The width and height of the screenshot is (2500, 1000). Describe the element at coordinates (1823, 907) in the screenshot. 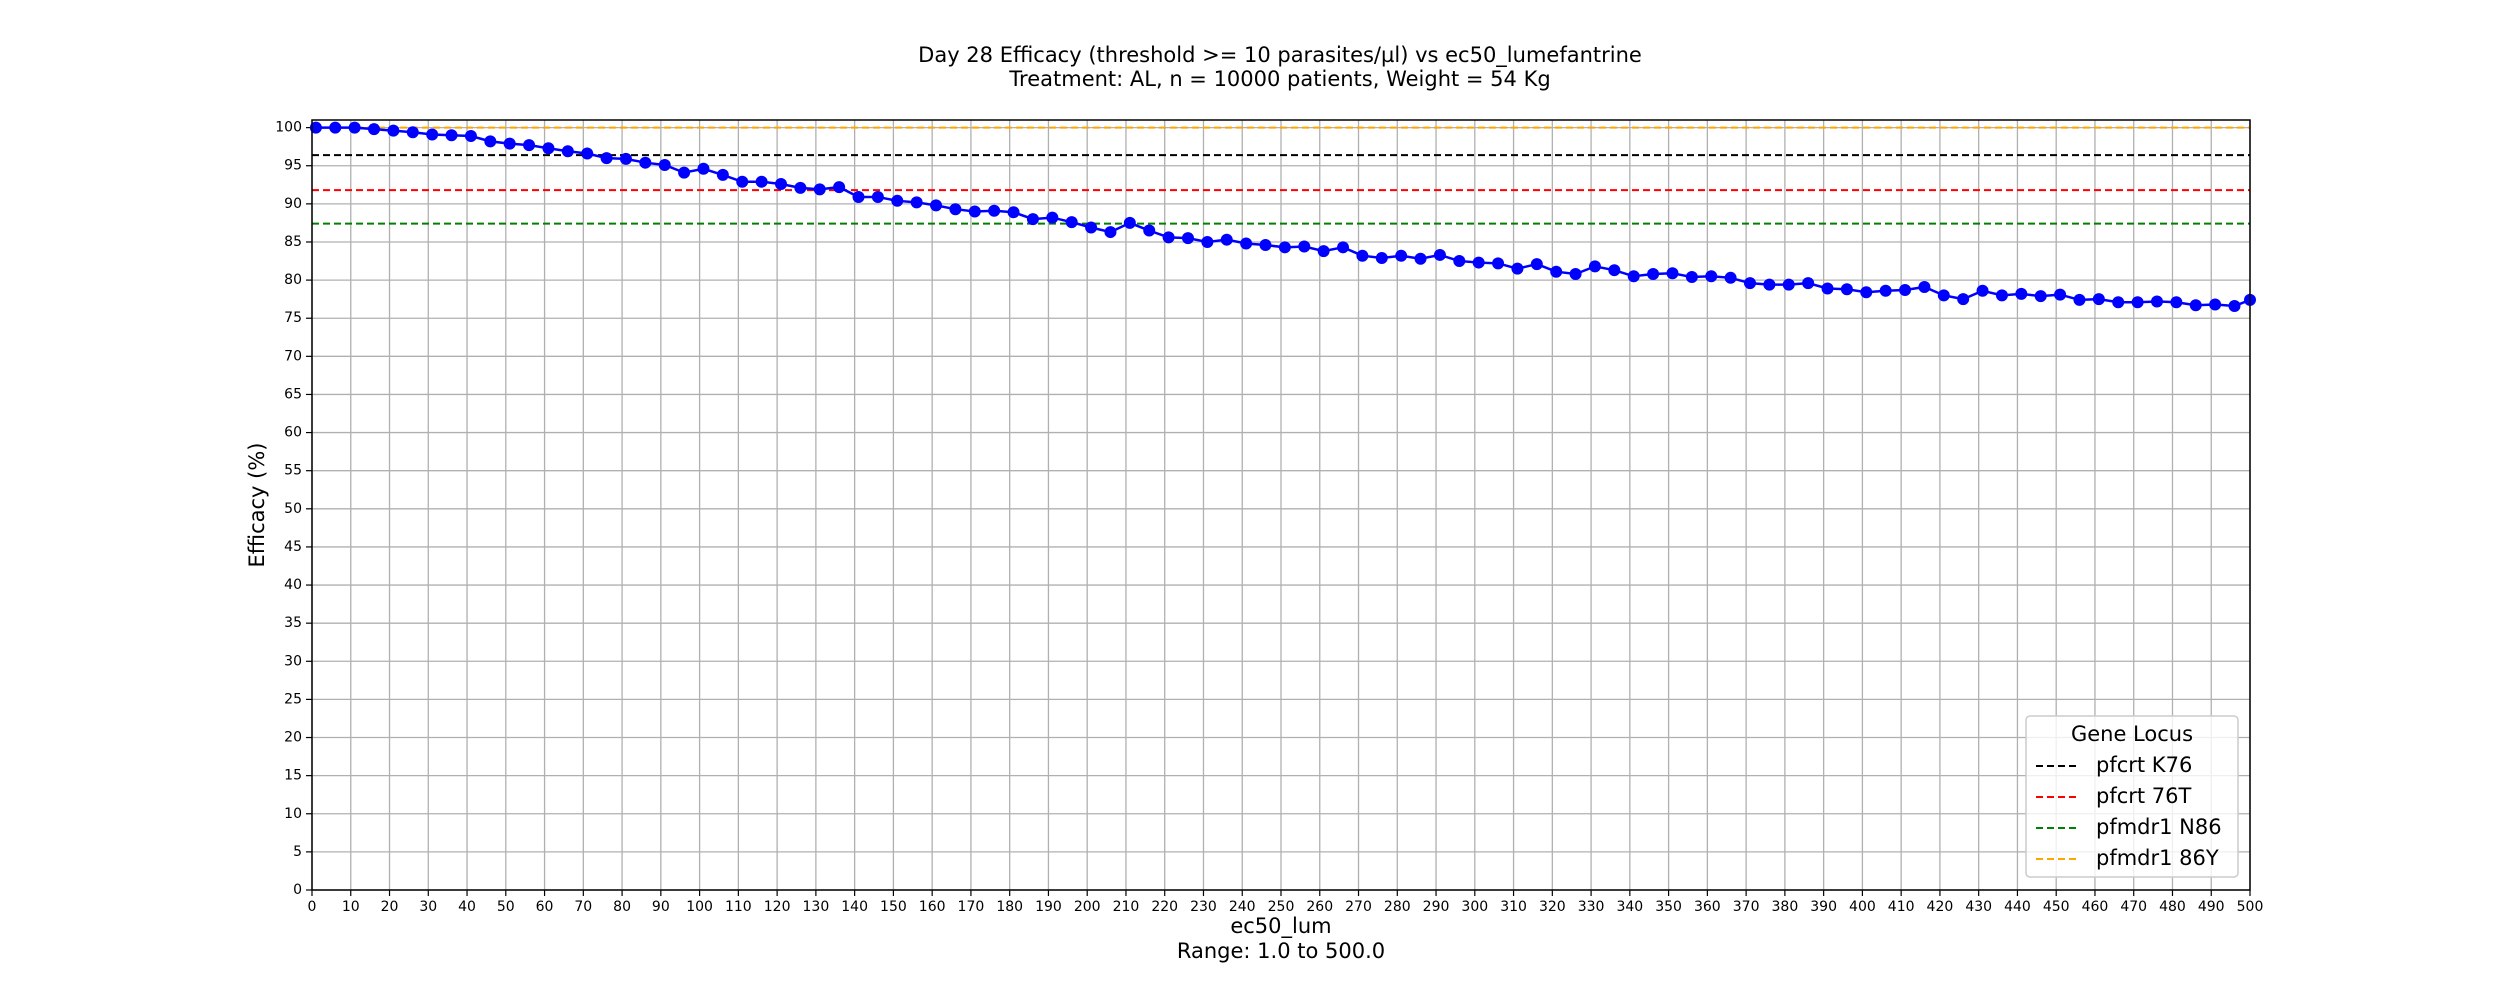

I see `x-tick-label: 390` at that location.